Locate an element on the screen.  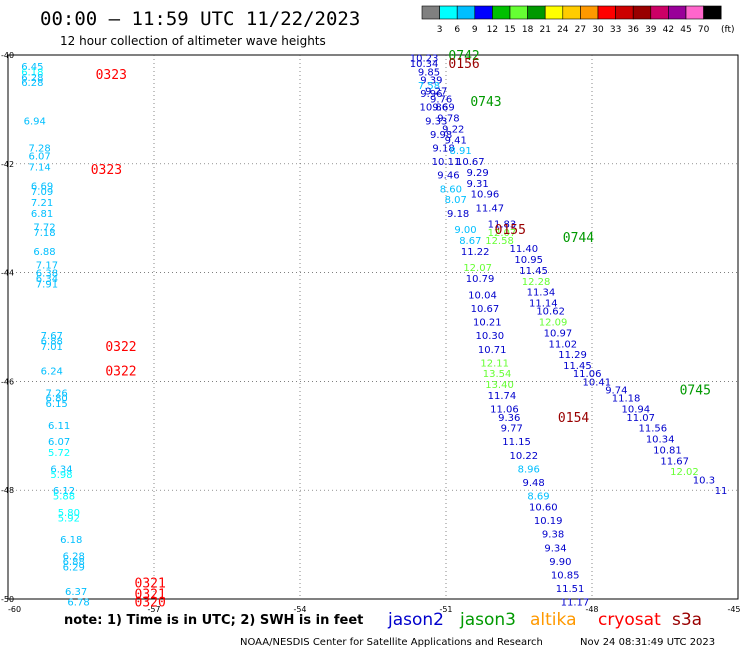
y-tick-label: -44 is located at coordinates (7, 273).